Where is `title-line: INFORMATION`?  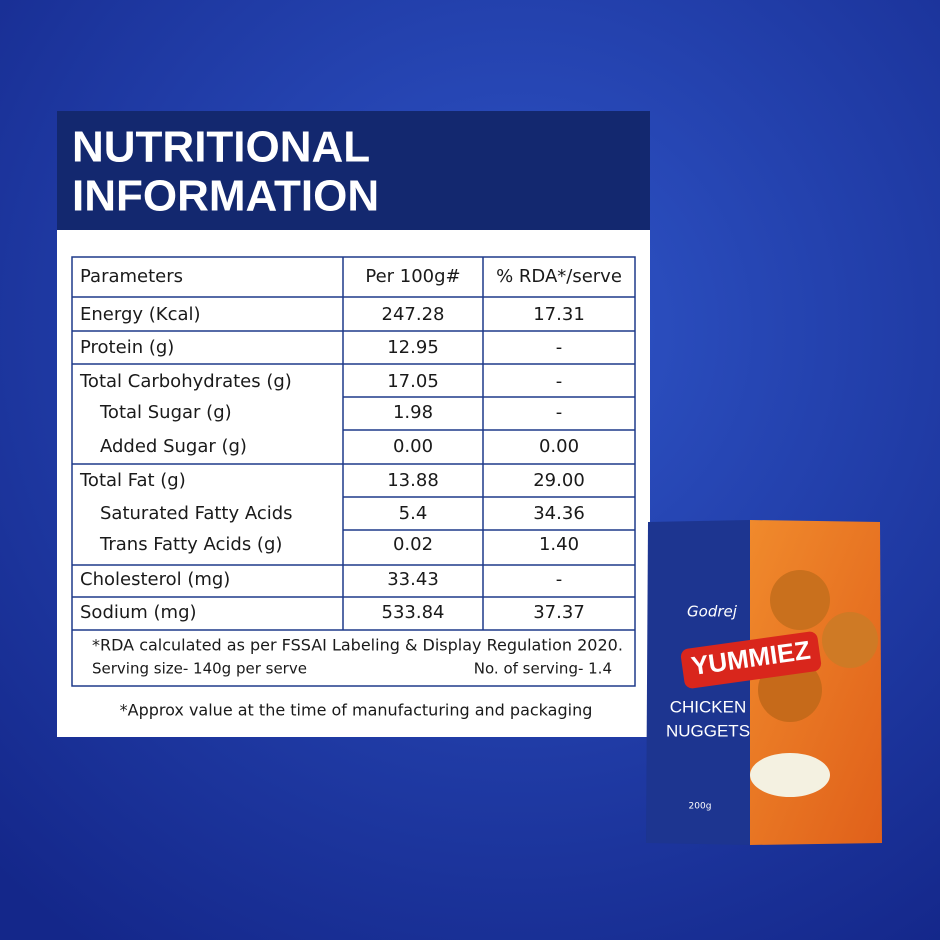 title-line: INFORMATION is located at coordinates (225, 196).